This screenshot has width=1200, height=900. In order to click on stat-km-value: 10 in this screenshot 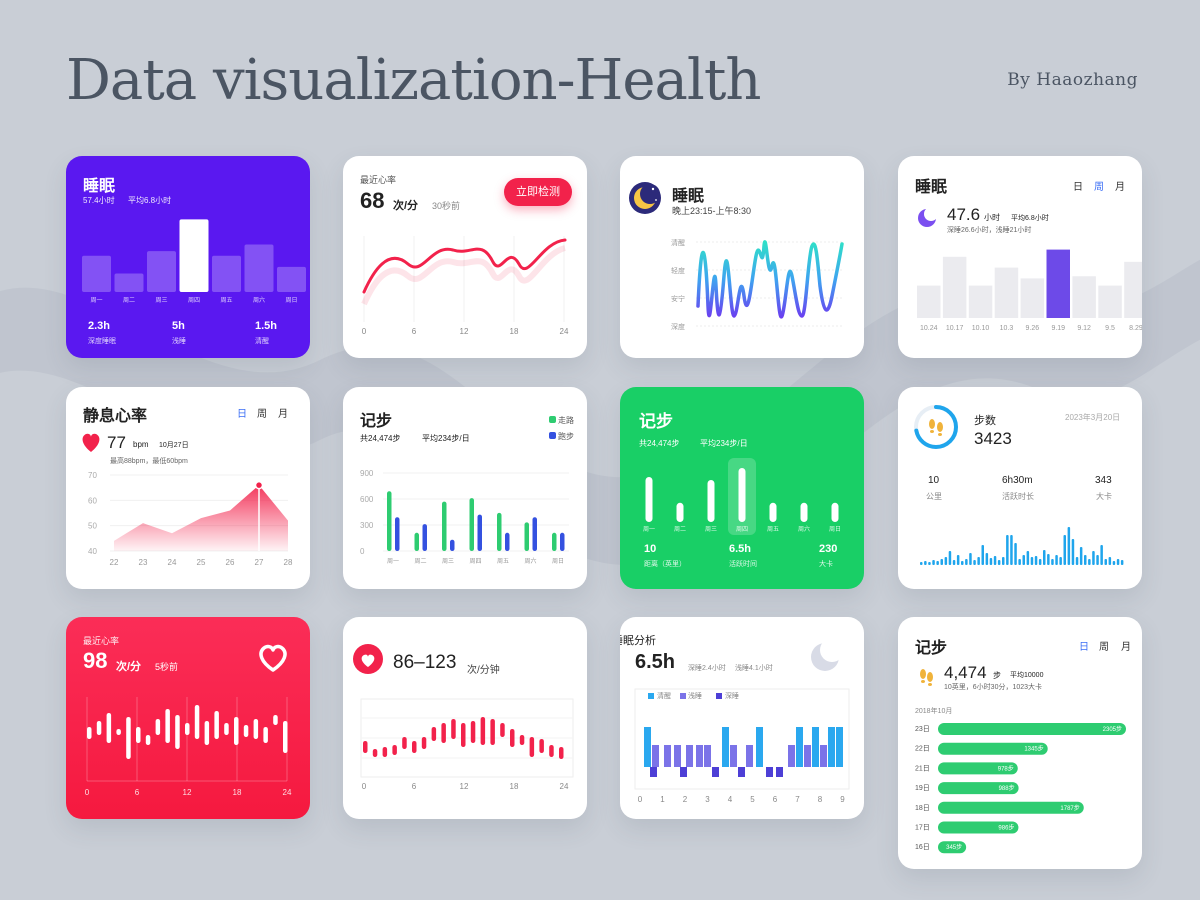, I will do `click(934, 480)`.